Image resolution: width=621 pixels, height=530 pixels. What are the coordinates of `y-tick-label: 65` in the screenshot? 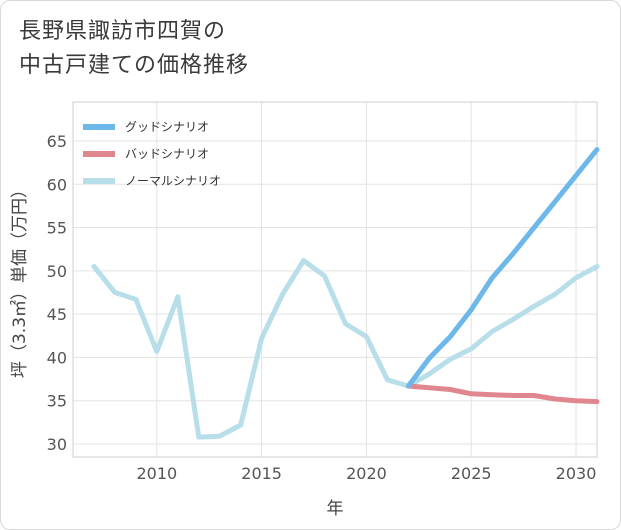 It's located at (57, 141).